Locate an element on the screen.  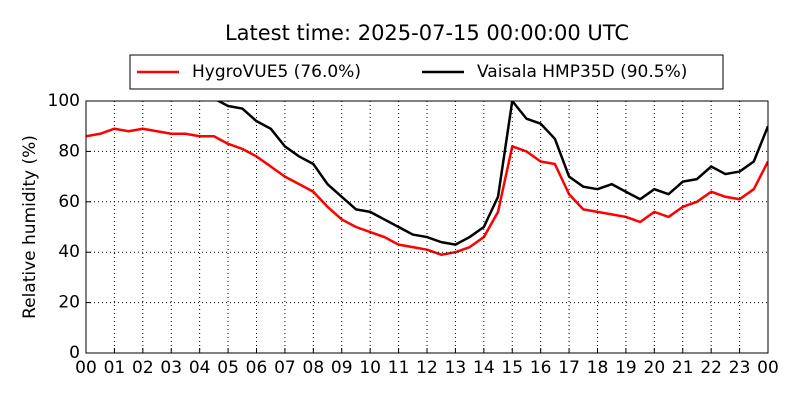
x-tick-label: 01 is located at coordinates (115, 368).